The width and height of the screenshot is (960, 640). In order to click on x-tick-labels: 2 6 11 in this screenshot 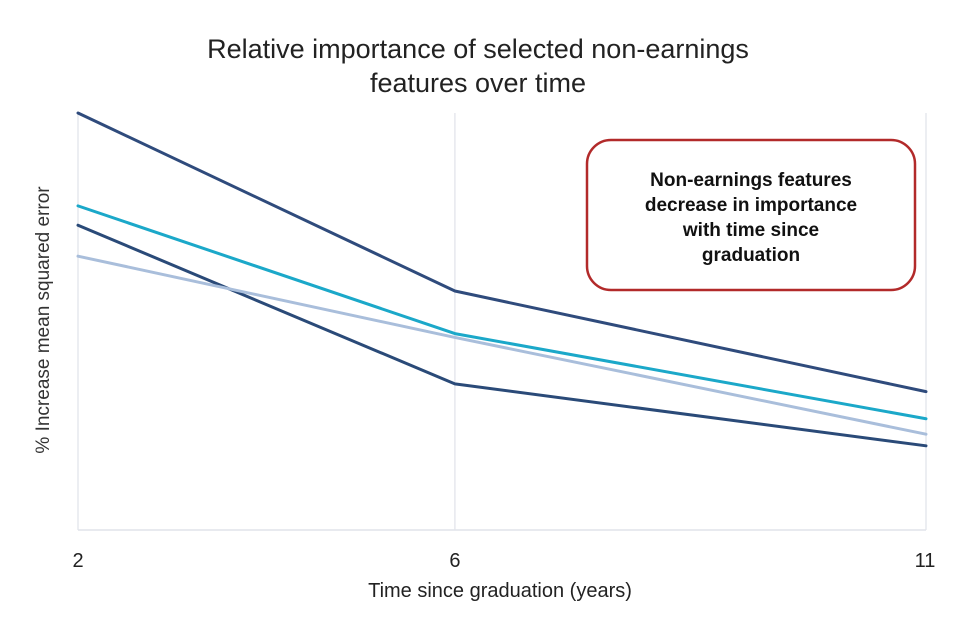, I will do `click(503, 561)`.